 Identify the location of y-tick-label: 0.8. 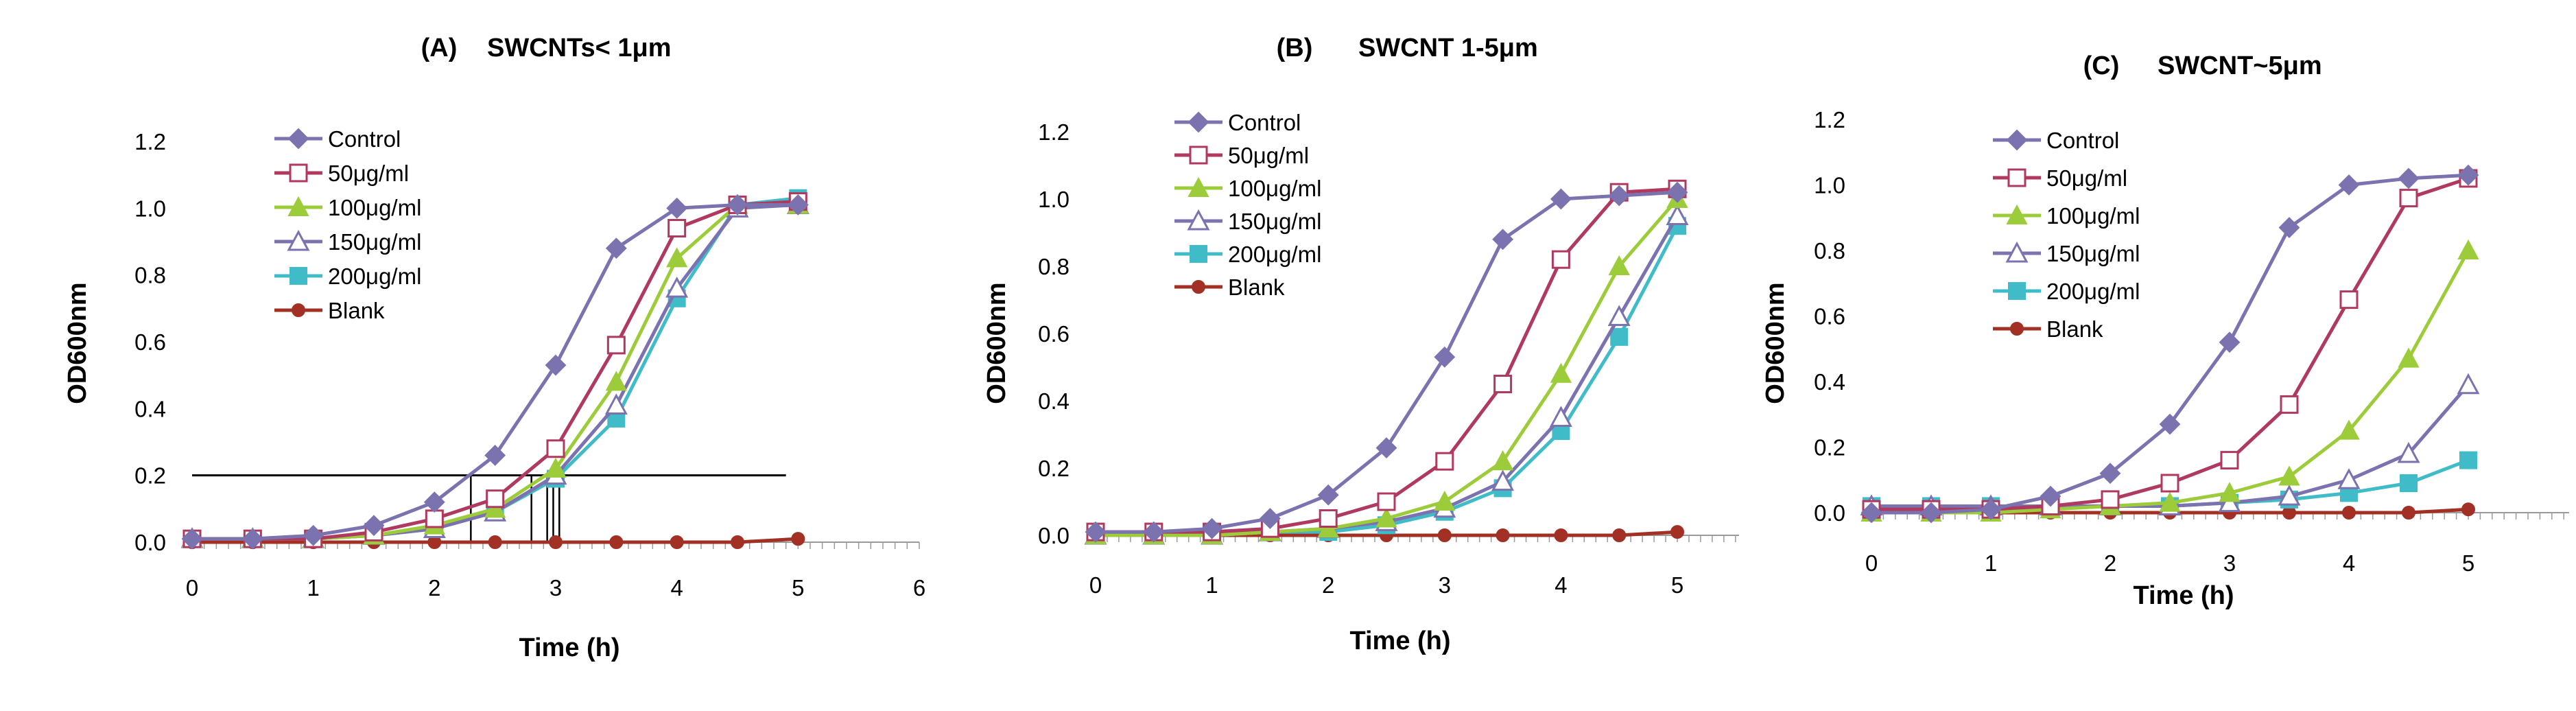
(150, 276).